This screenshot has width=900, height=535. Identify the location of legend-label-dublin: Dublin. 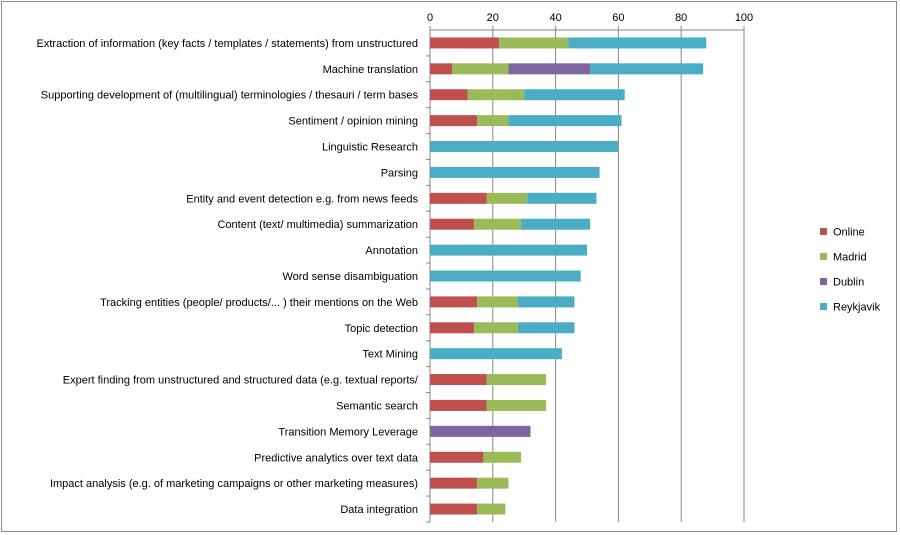
(848, 283).